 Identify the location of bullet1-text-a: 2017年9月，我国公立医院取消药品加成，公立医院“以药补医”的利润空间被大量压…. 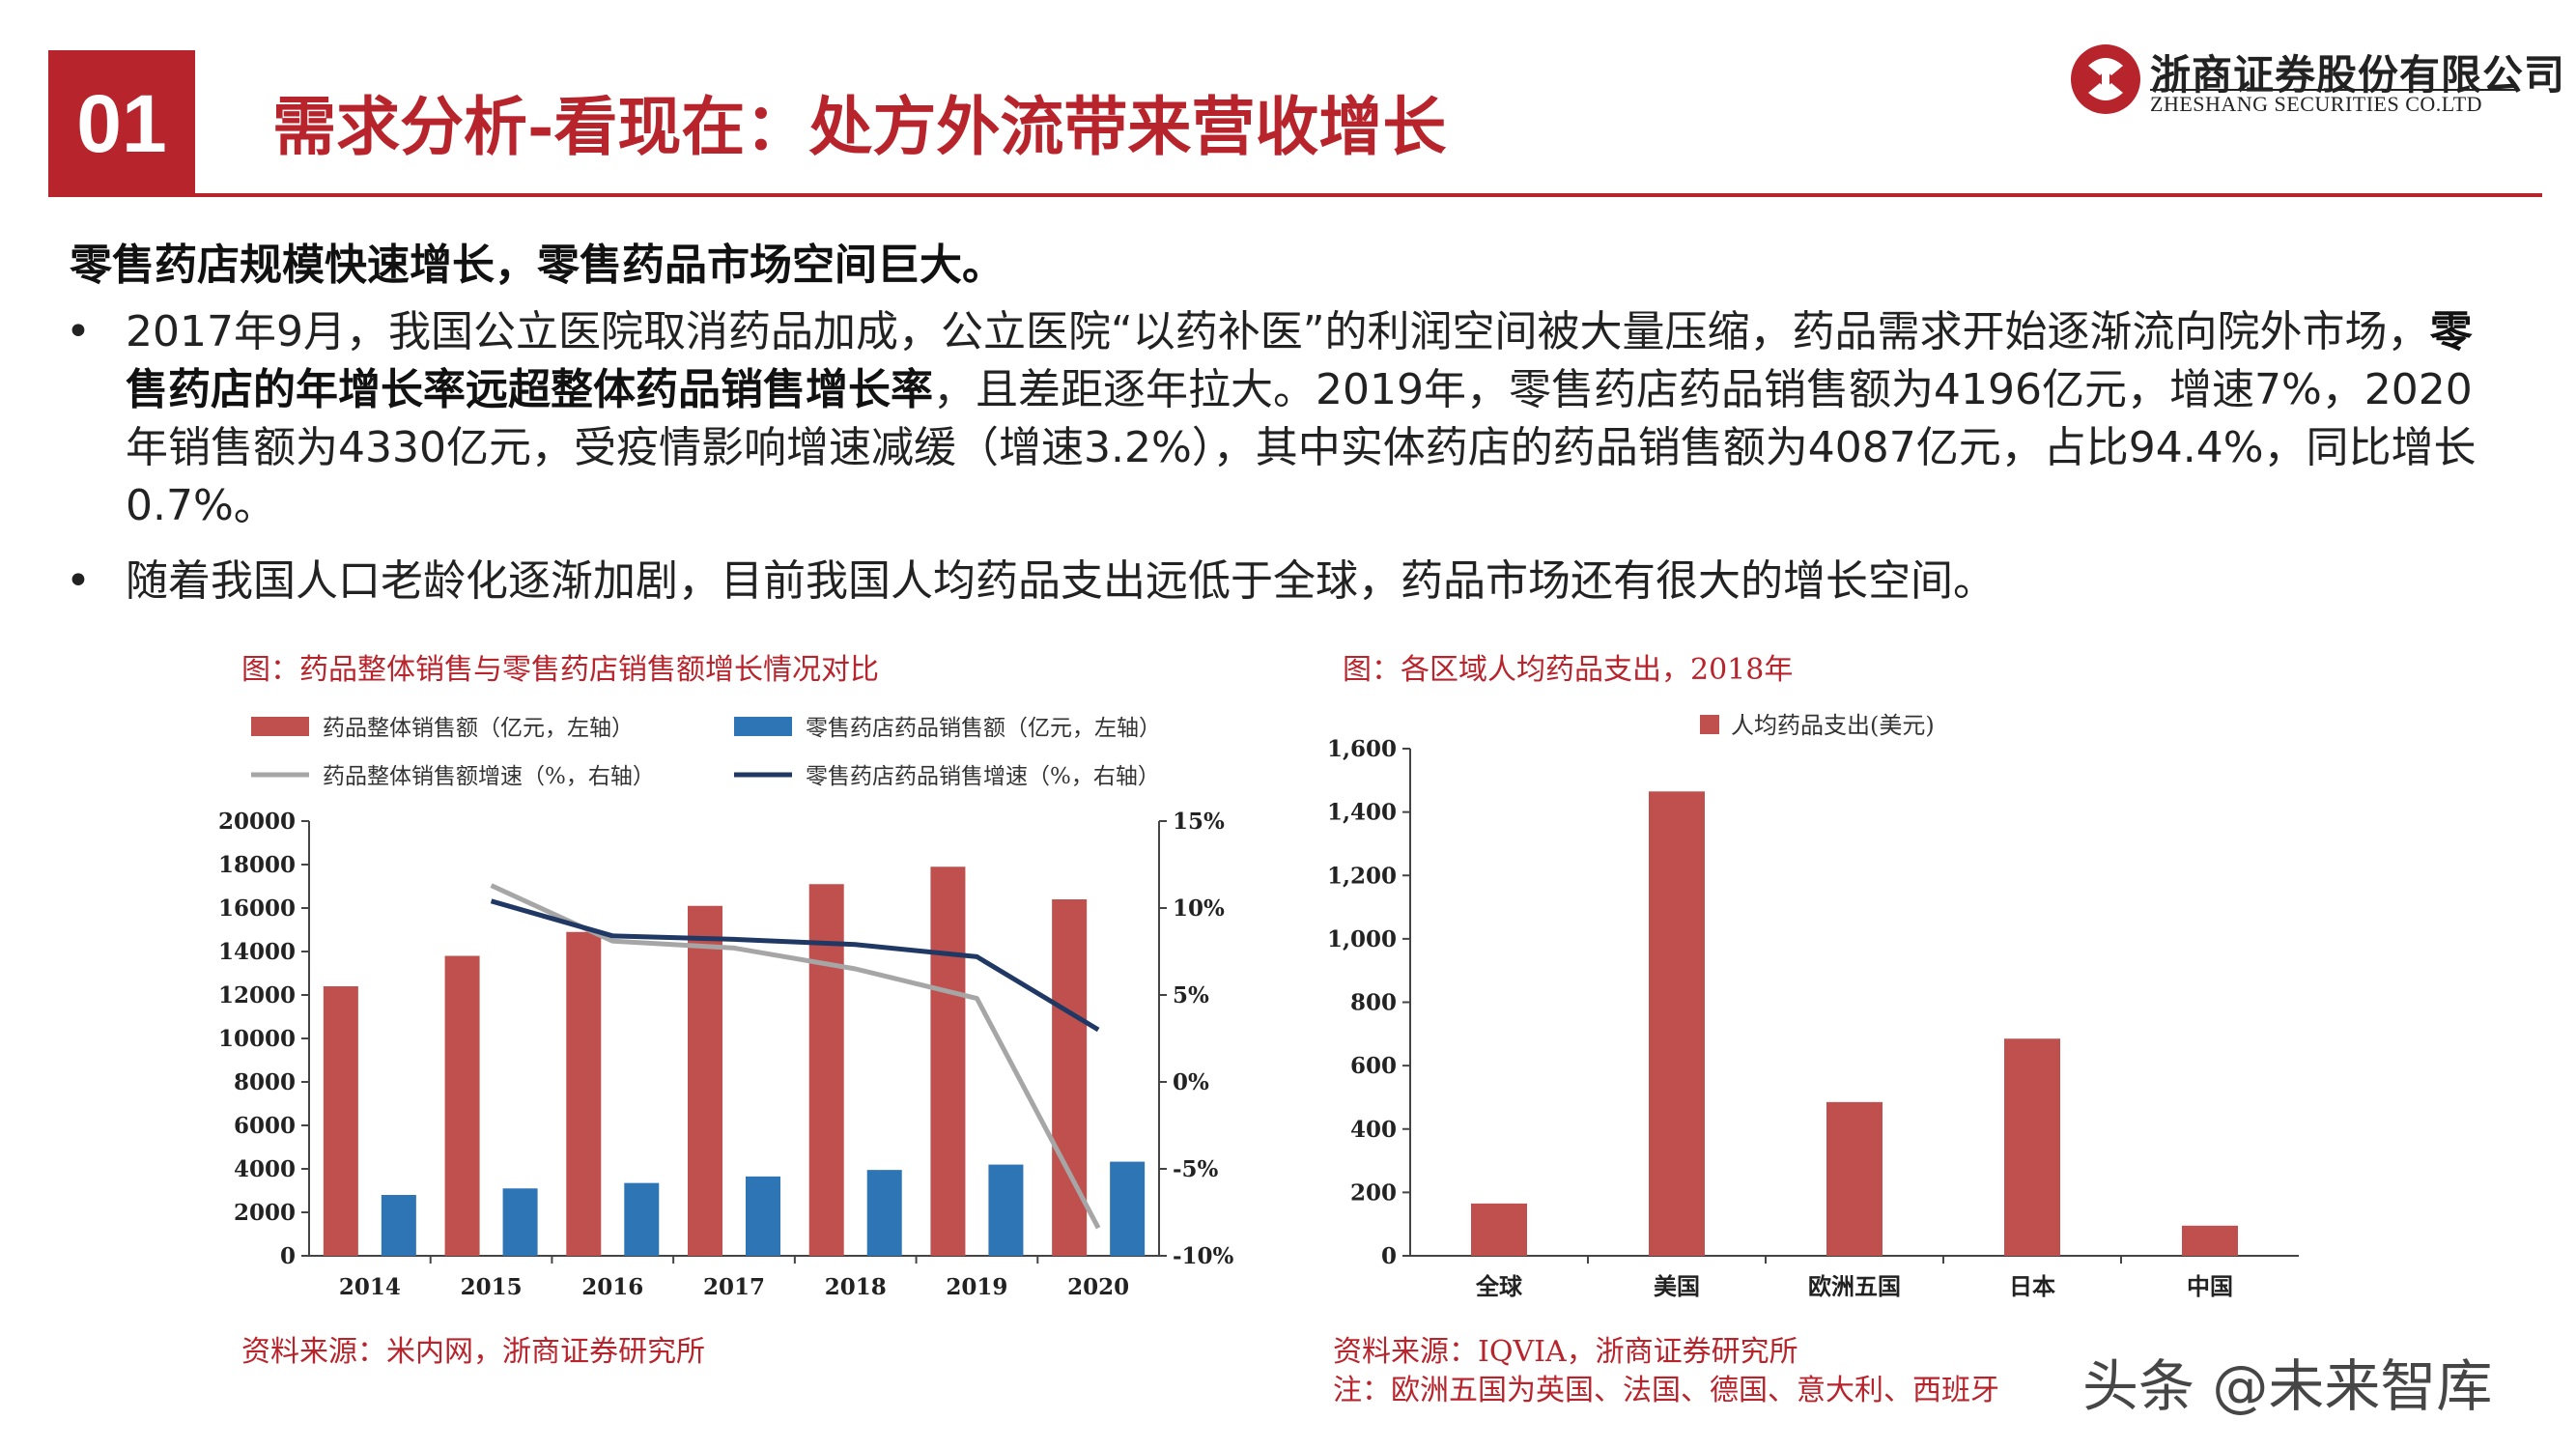
(1278, 331).